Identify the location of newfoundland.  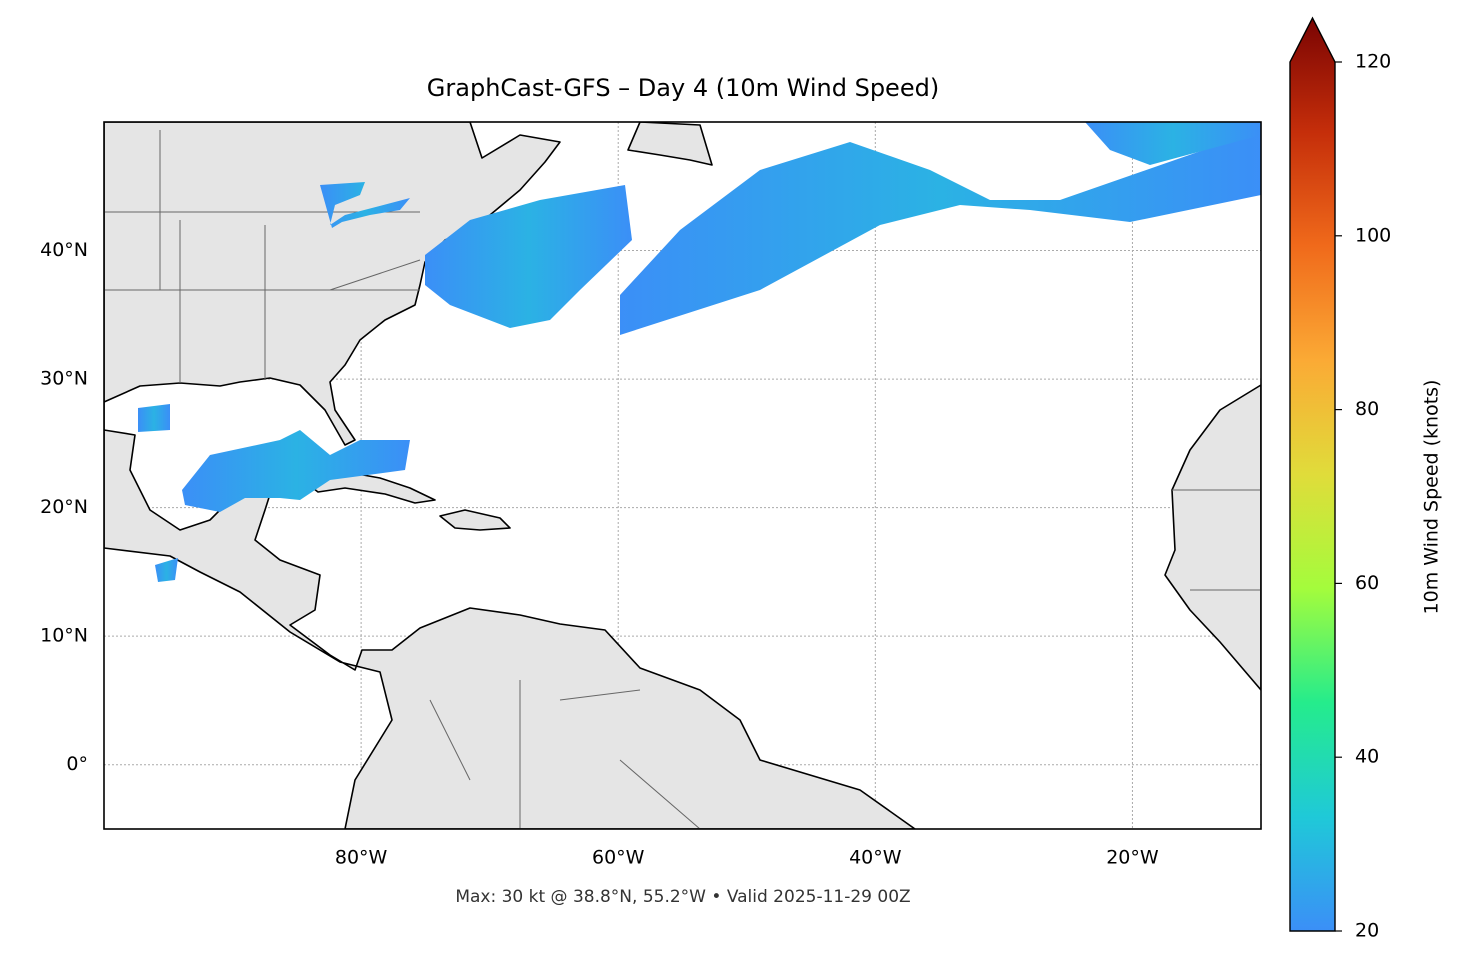
(670, 144).